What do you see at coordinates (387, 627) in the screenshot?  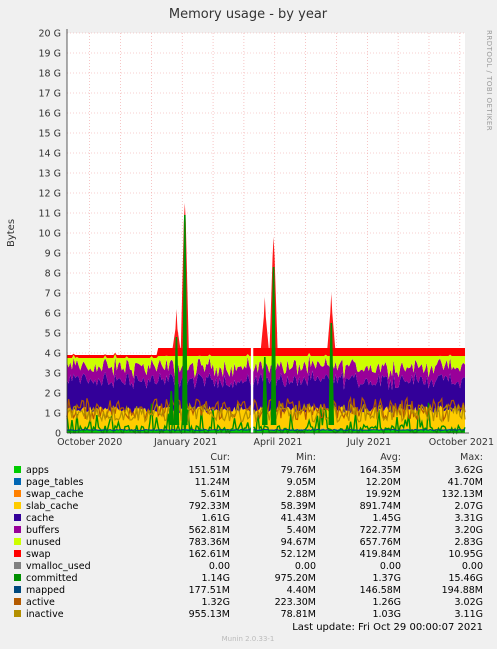 I see `last-update: Last update: Fri Oct 29 00:00:07 2021` at bounding box center [387, 627].